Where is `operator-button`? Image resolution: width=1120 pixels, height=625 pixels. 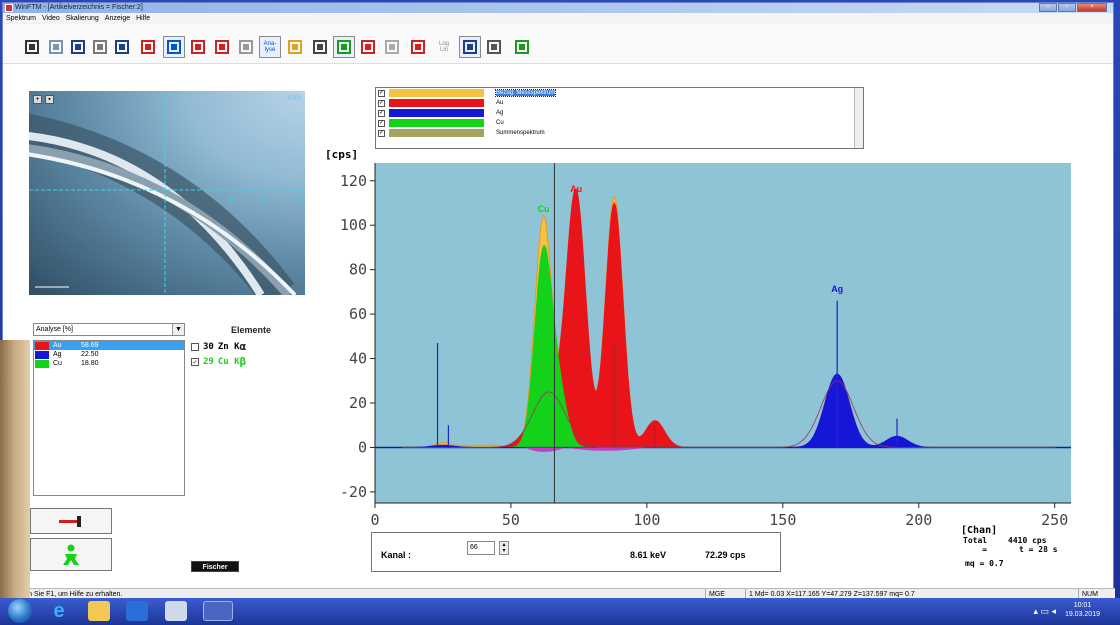 operator-button is located at coordinates (71, 554).